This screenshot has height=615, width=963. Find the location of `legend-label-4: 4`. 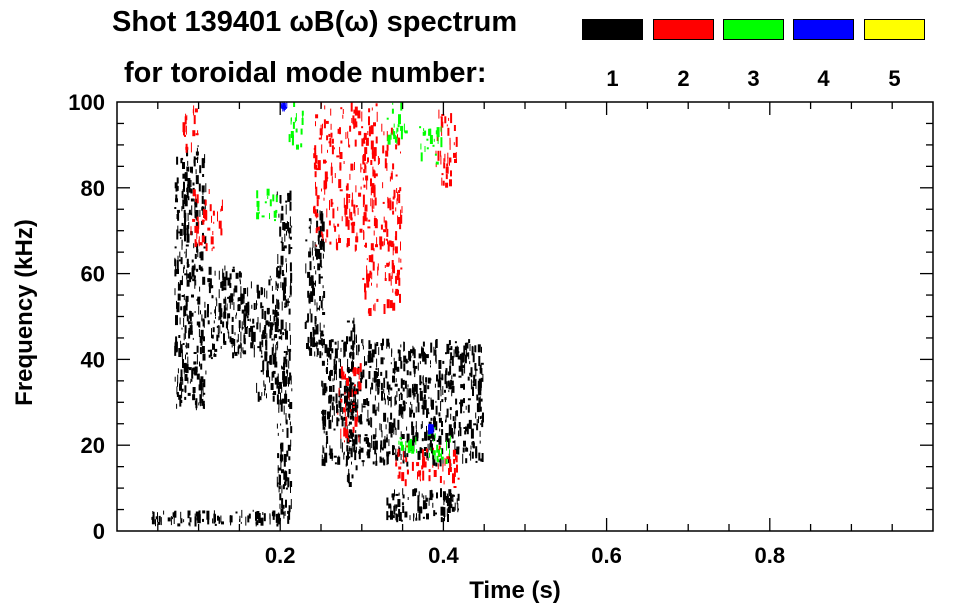

legend-label-4: 4 is located at coordinates (823, 78).